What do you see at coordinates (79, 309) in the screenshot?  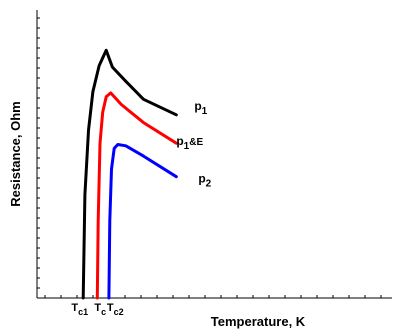 I see `x-tick-label-1: Tc1` at bounding box center [79, 309].